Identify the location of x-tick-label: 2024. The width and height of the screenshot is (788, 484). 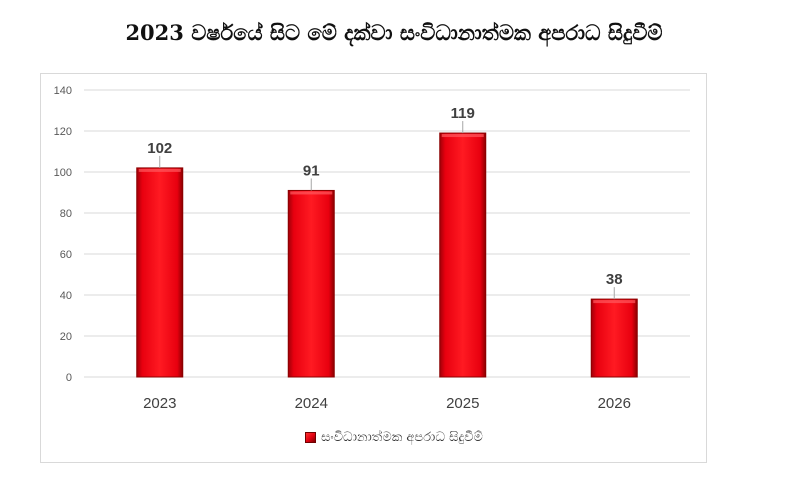
(311, 403).